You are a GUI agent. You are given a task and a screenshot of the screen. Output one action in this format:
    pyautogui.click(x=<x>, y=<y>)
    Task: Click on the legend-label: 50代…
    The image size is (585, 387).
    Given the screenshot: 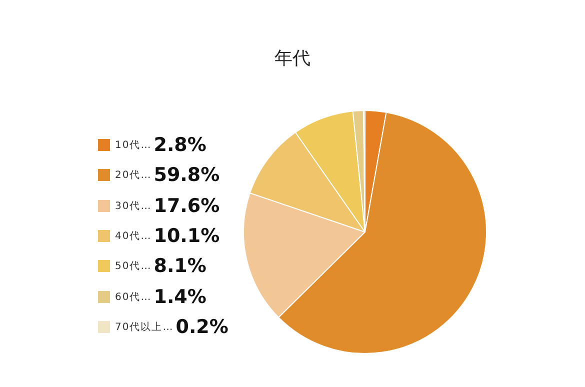 What is the action you would take?
    pyautogui.click(x=133, y=267)
    